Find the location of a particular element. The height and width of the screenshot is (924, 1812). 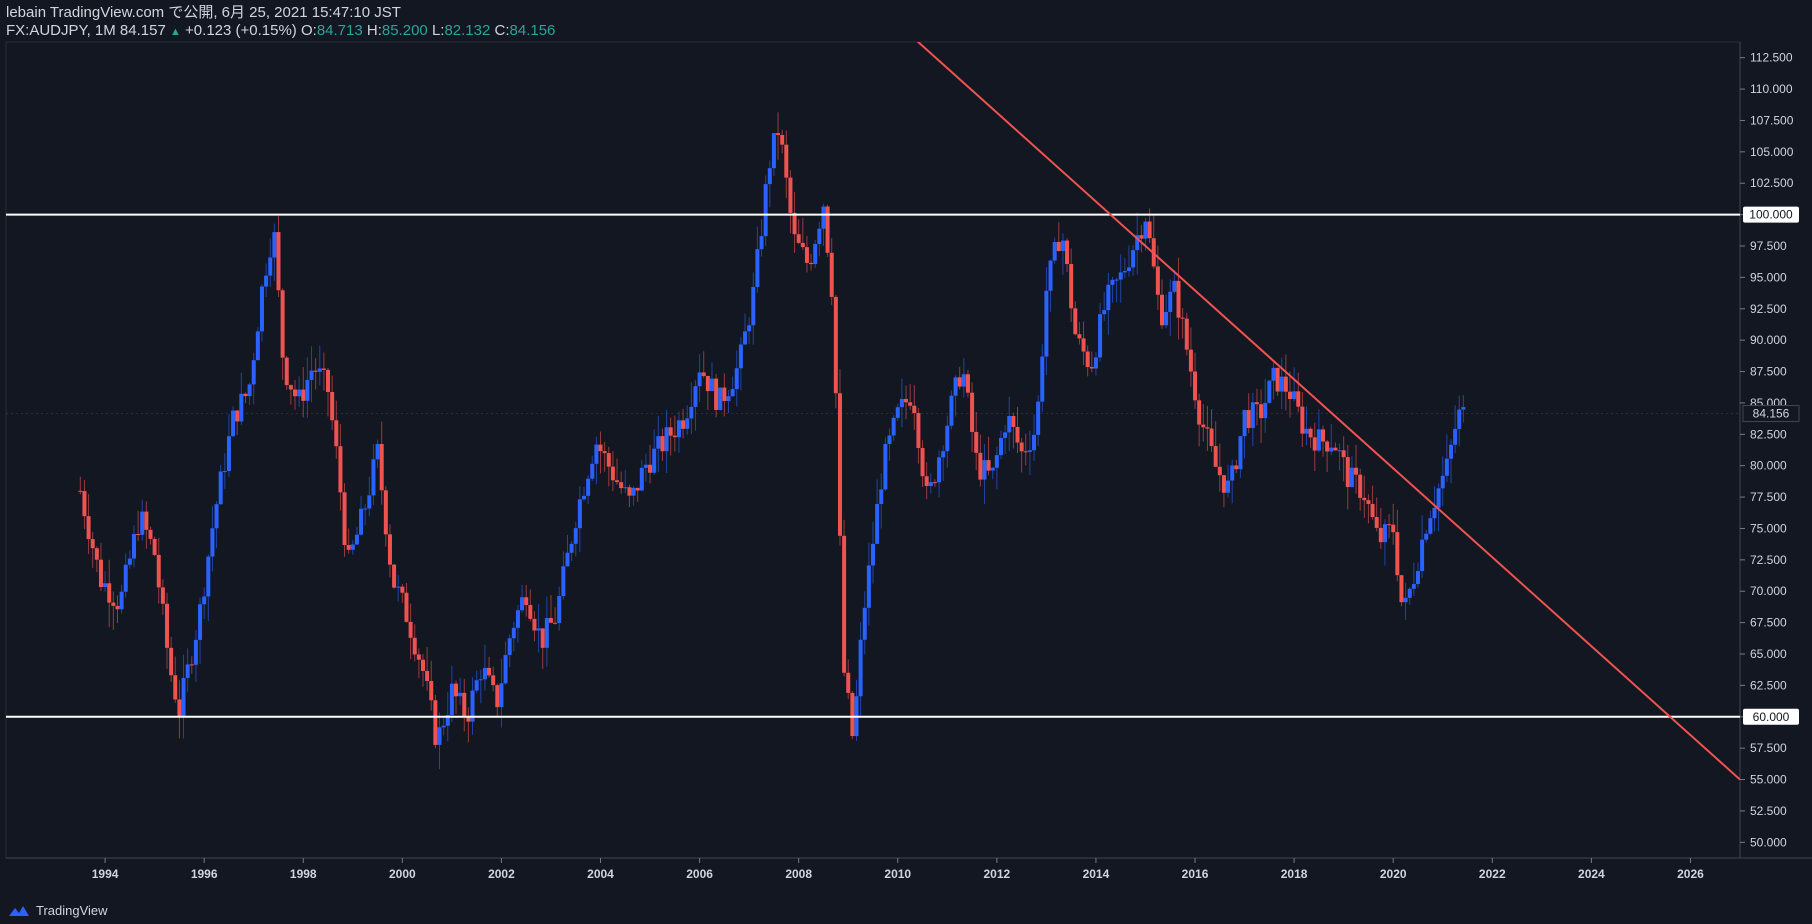

y-tick-label: 77.500 is located at coordinates (1768, 497).